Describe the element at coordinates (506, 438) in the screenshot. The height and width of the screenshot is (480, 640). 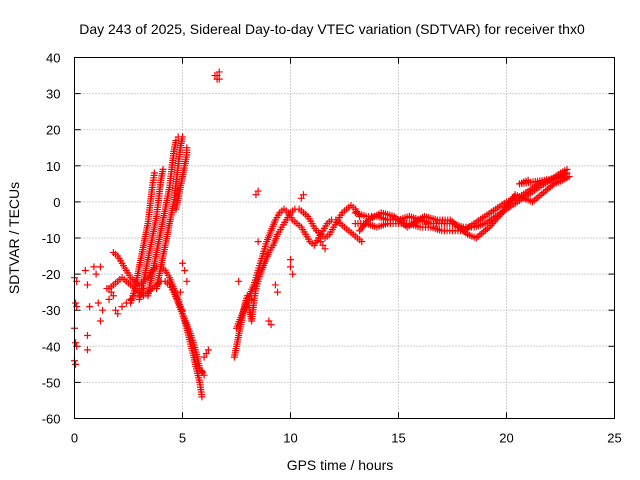
I see `x-tick-label: 20` at that location.